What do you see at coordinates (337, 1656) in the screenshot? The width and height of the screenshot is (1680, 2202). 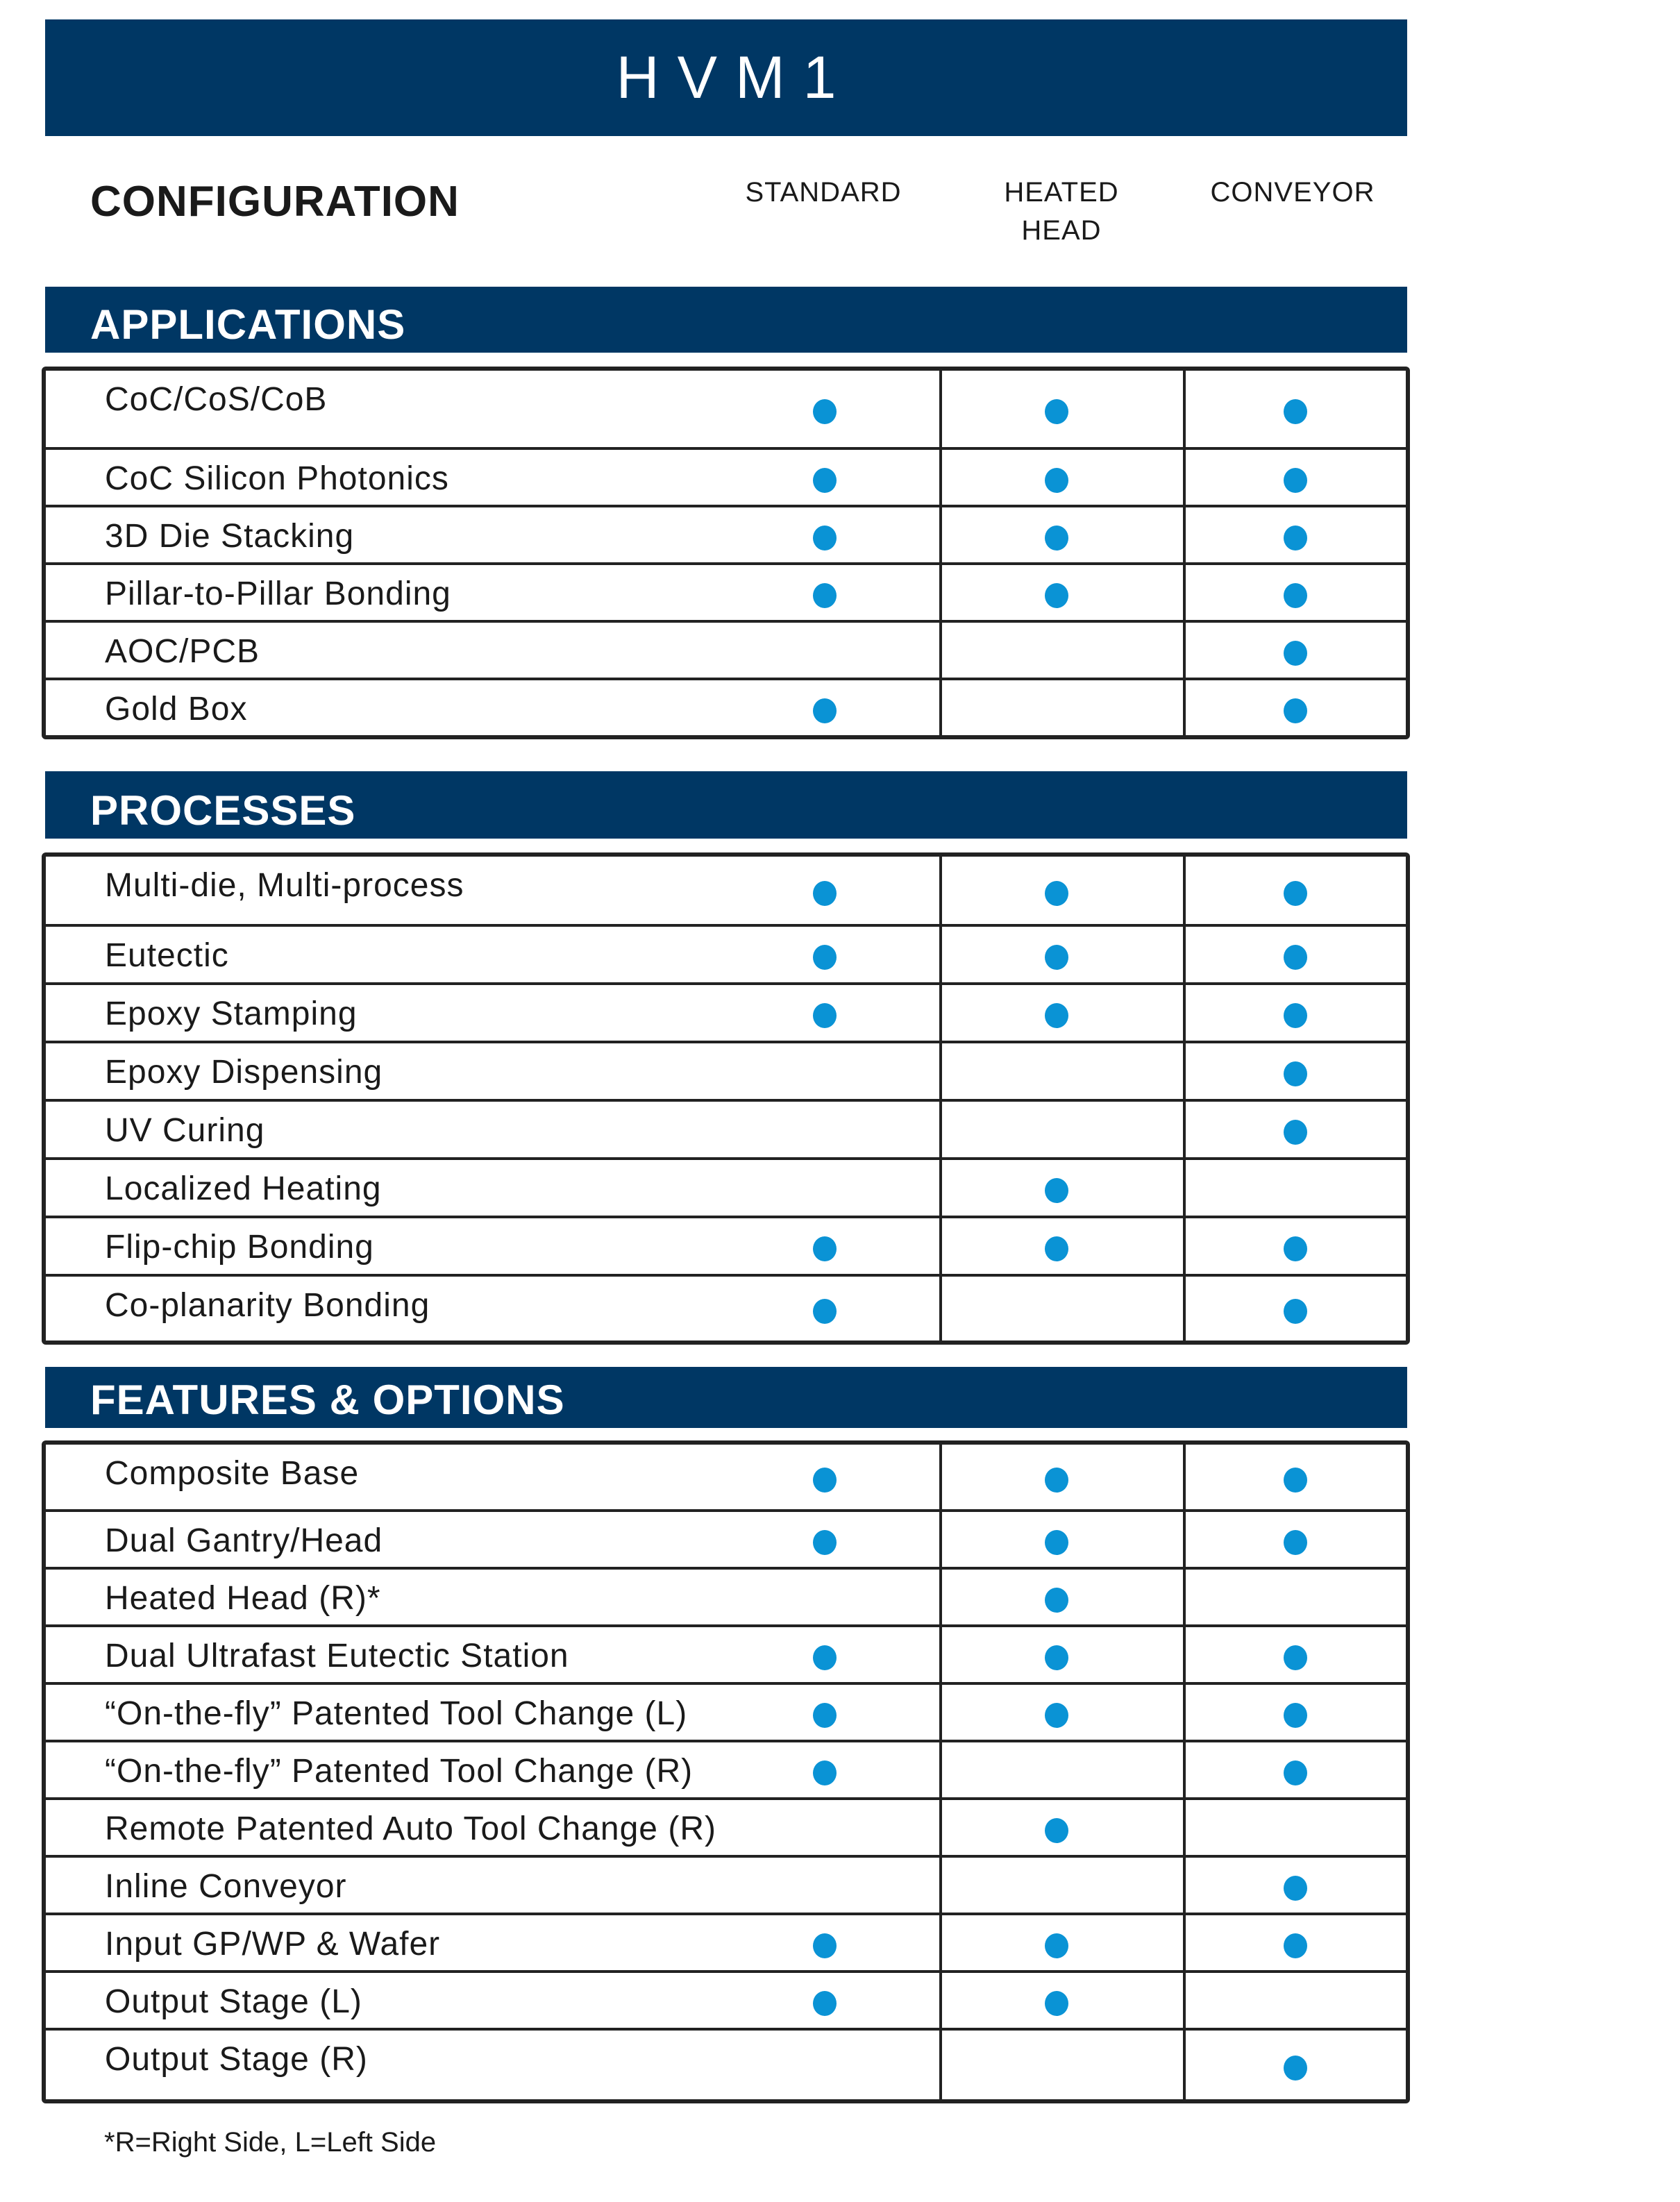 I see `row-label: Dual Ultrafast Eutectic Station` at bounding box center [337, 1656].